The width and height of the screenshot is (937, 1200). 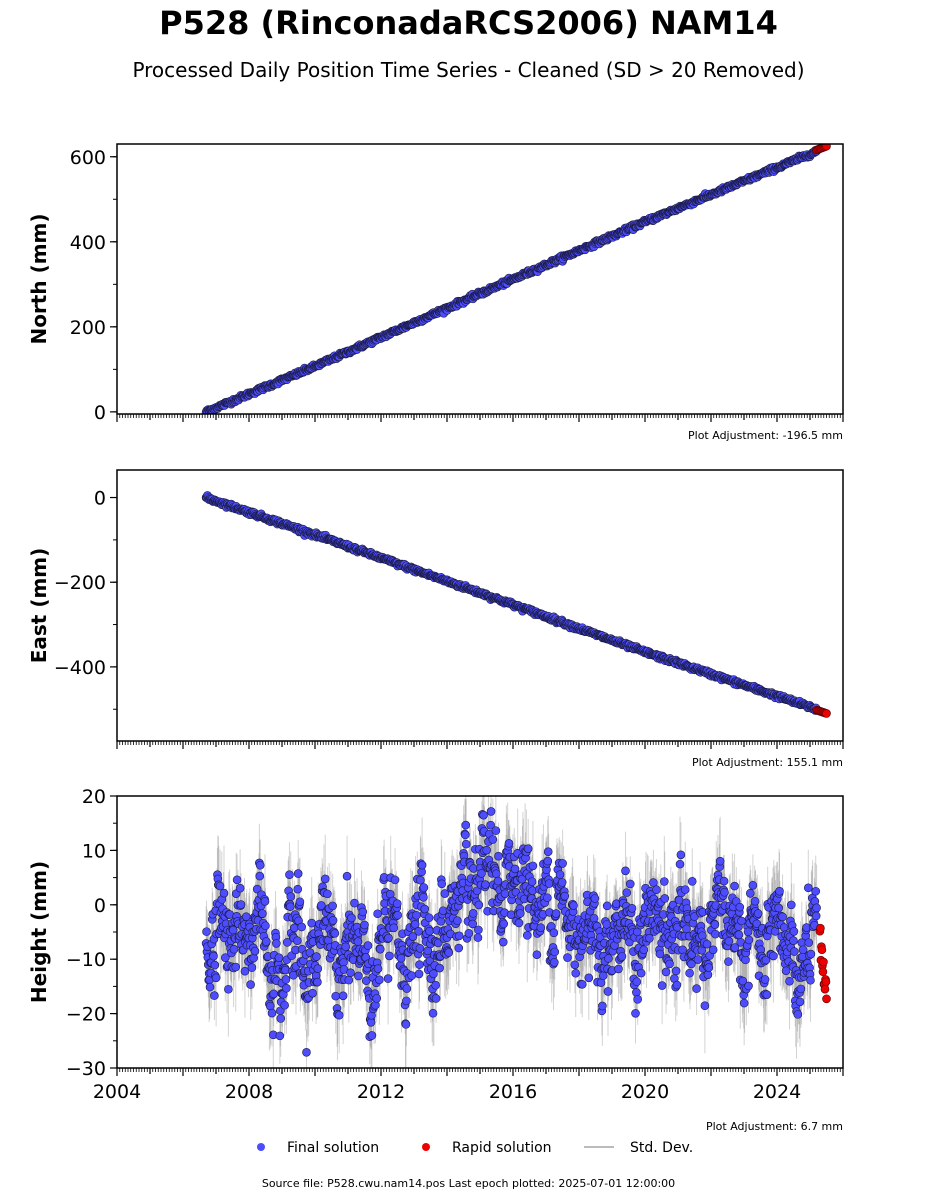 What do you see at coordinates (88, 158) in the screenshot?
I see `y-tick-label: 600` at bounding box center [88, 158].